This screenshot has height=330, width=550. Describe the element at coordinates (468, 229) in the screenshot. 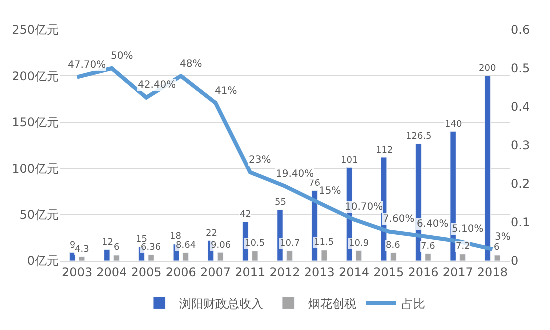

I see `data-label: 5.10%` at that location.